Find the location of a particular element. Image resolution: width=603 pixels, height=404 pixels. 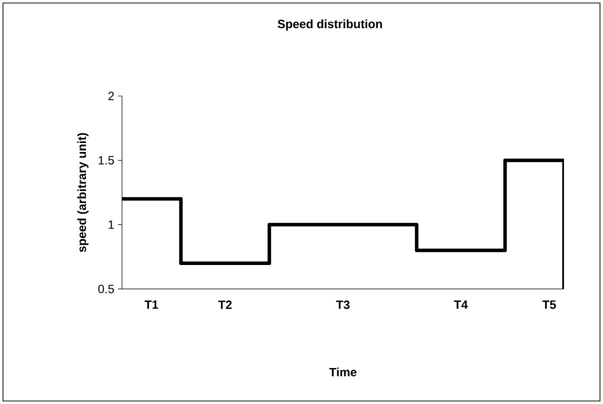

y-tick-label: 1.5 is located at coordinates (106, 160).